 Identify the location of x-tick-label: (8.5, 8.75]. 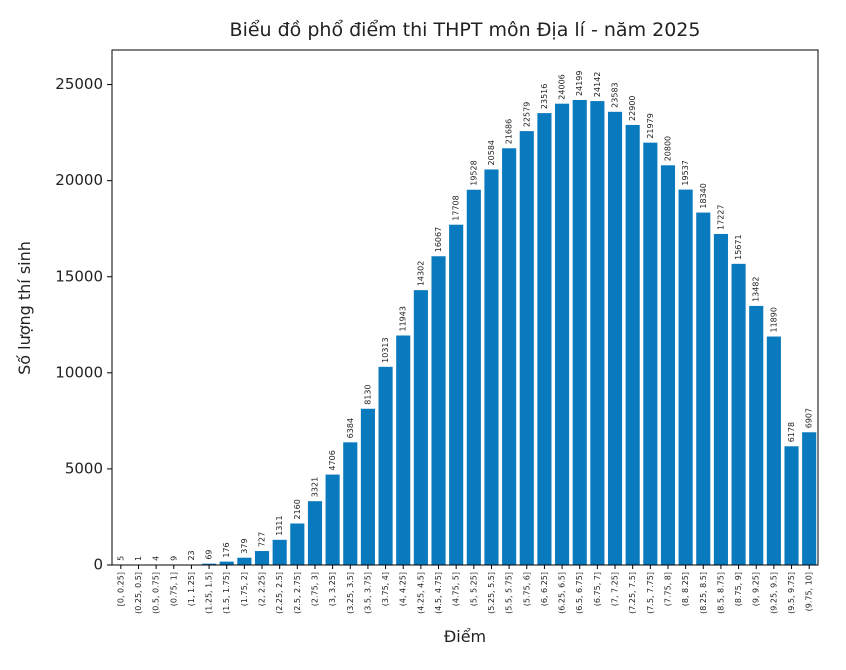
(720, 593).